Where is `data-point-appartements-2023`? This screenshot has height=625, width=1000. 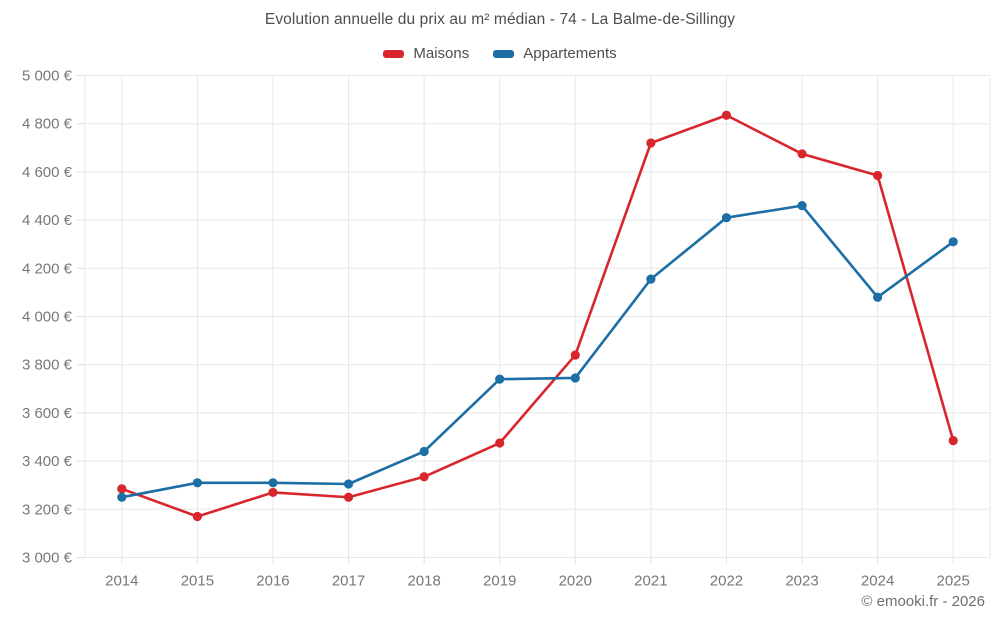 data-point-appartements-2023 is located at coordinates (802, 206).